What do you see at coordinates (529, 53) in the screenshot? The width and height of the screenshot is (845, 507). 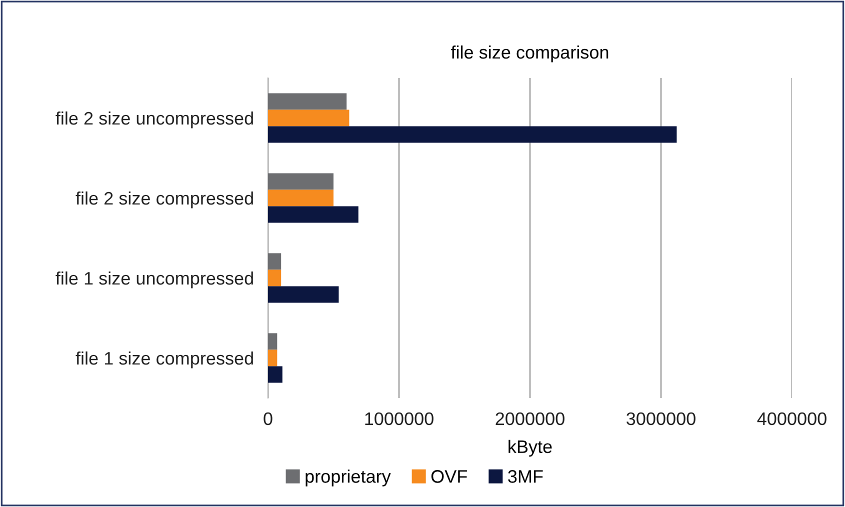 I see `chart-title: file size comparison` at bounding box center [529, 53].